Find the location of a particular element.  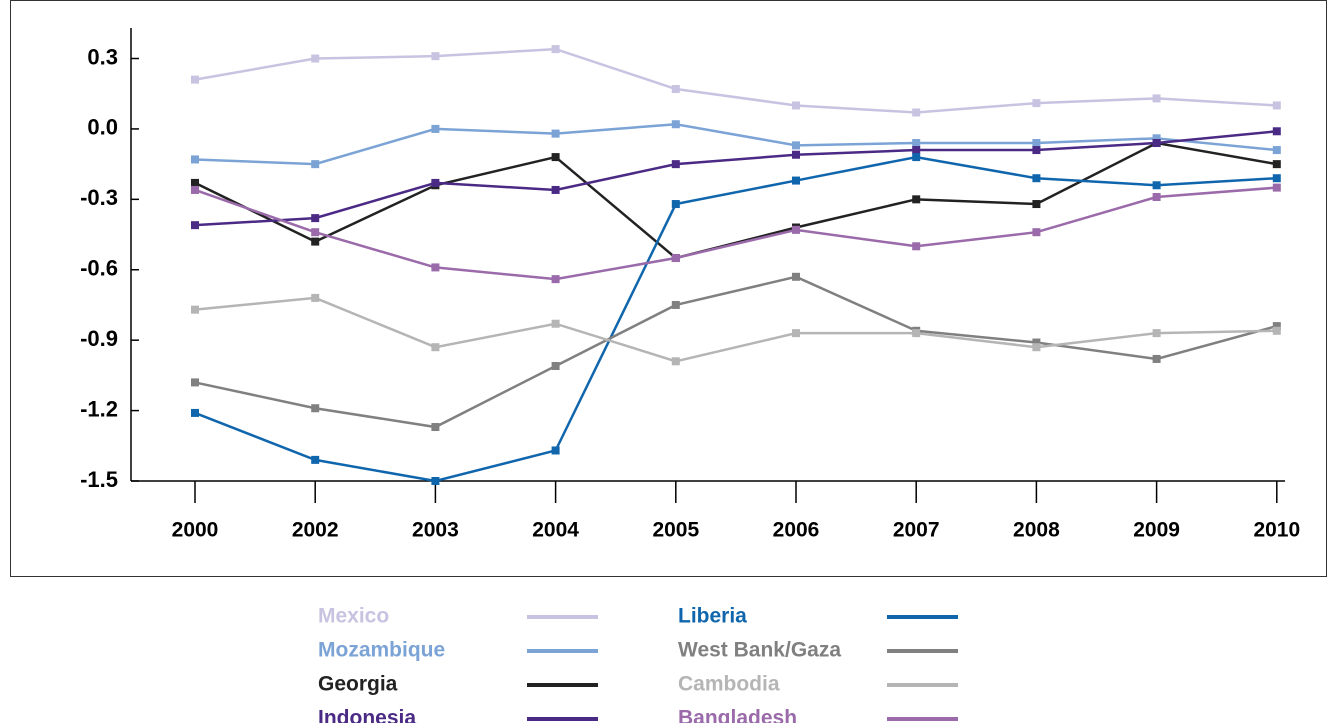

legend-label: Liberia is located at coordinates (712, 616).